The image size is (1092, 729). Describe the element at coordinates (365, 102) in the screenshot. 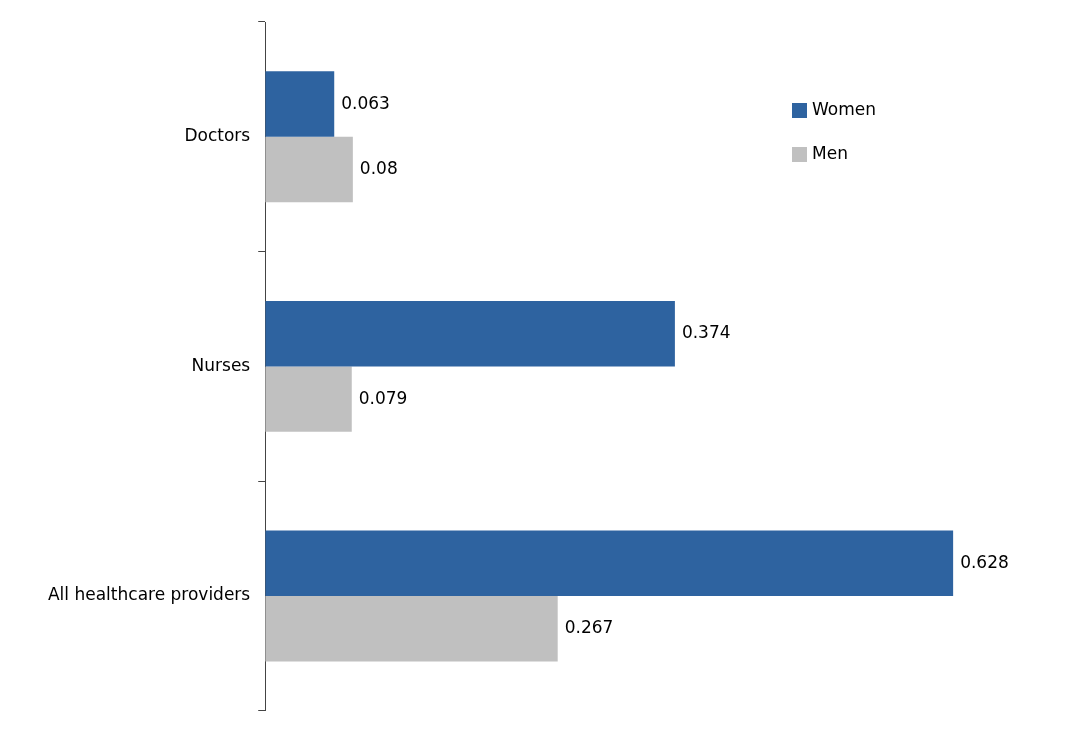

I see `data-label: 0.063` at that location.